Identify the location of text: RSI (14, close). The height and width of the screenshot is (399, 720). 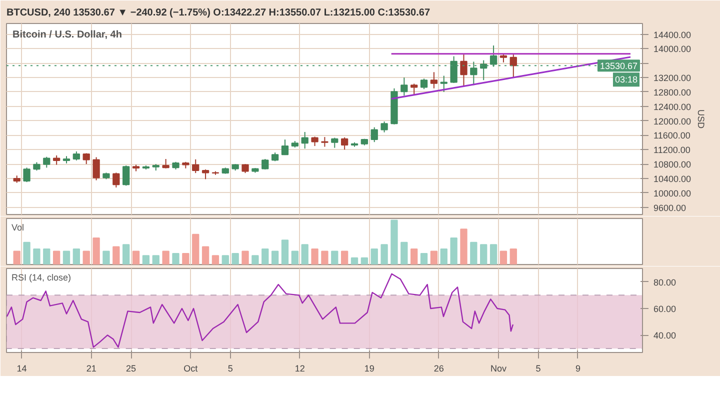
(42, 277).